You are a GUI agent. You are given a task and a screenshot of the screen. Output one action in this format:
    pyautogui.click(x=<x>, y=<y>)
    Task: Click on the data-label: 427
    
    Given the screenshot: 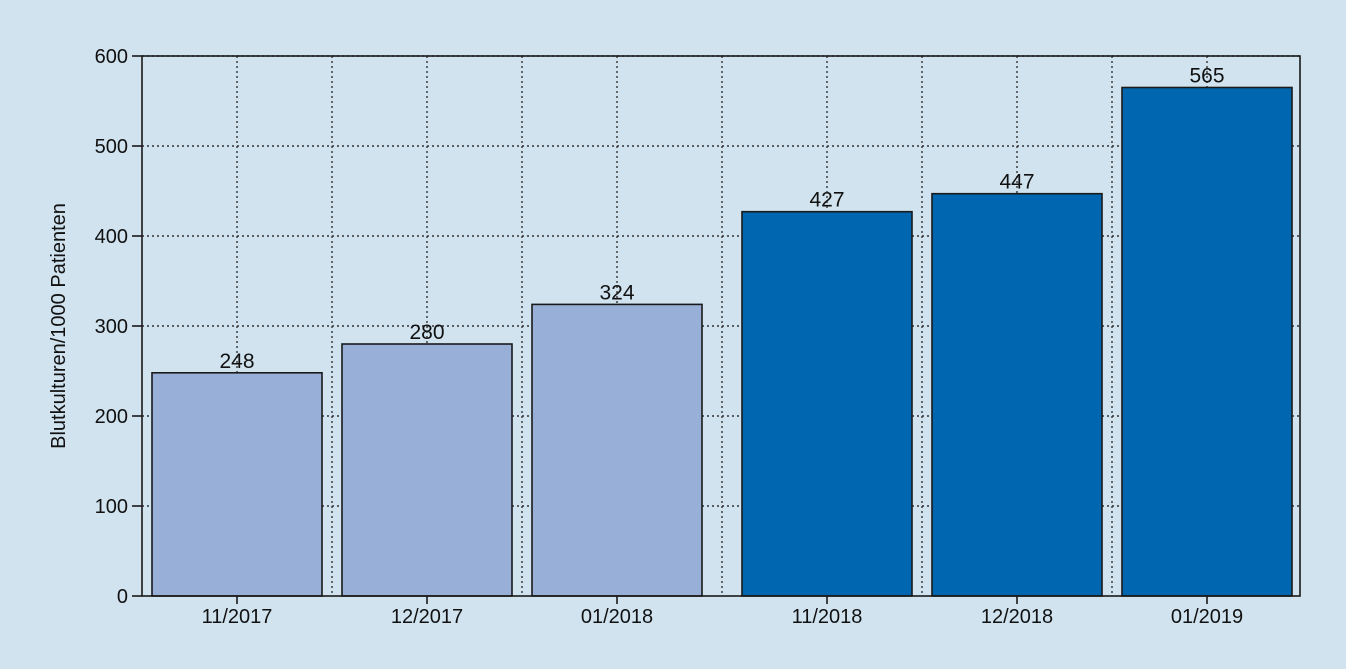 What is the action you would take?
    pyautogui.click(x=826, y=200)
    